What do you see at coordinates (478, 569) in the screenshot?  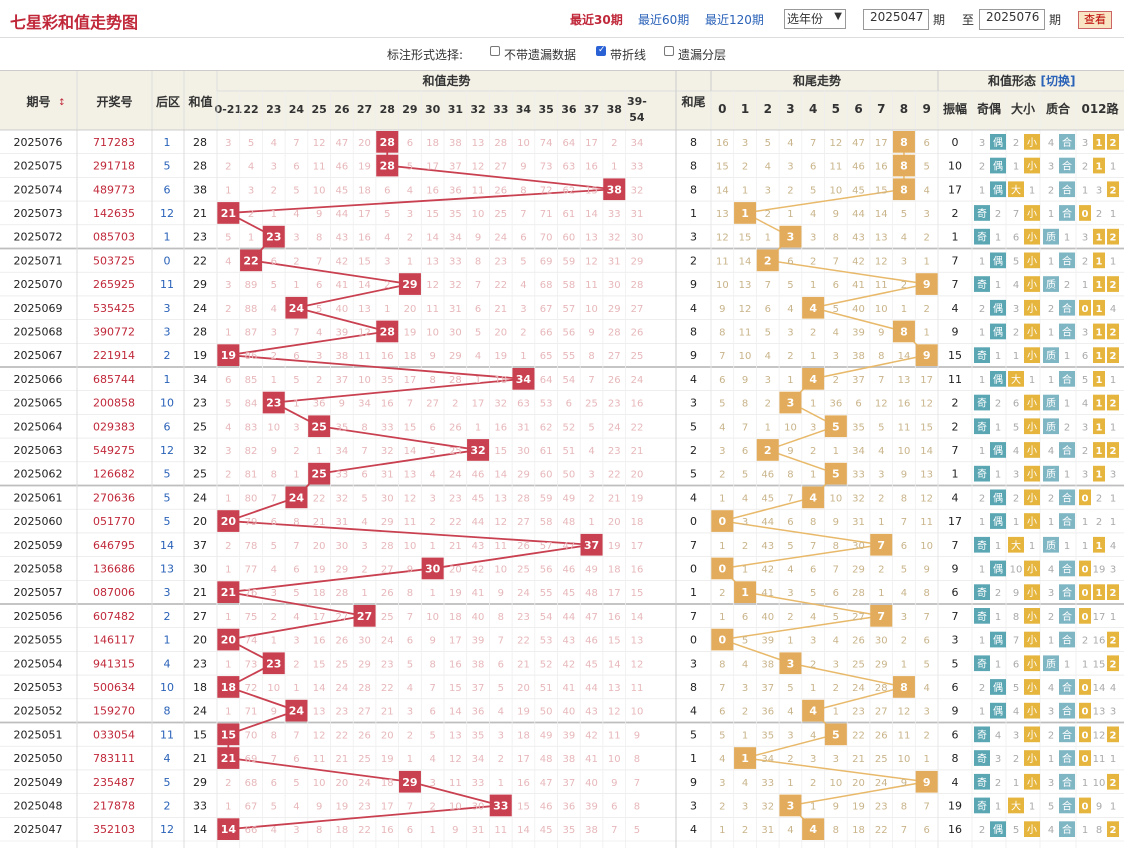 I see `sum-miss-value: 42` at bounding box center [478, 569].